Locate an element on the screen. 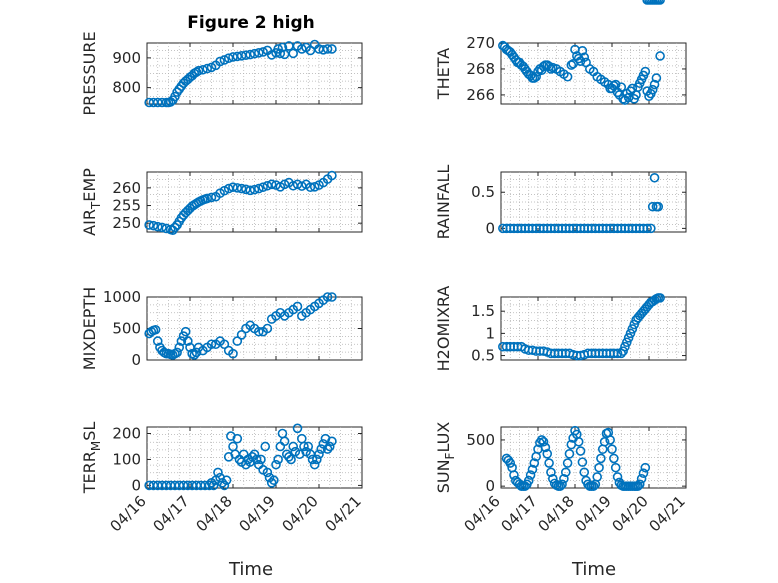  x-axis-label-left: Time is located at coordinates (250, 569).